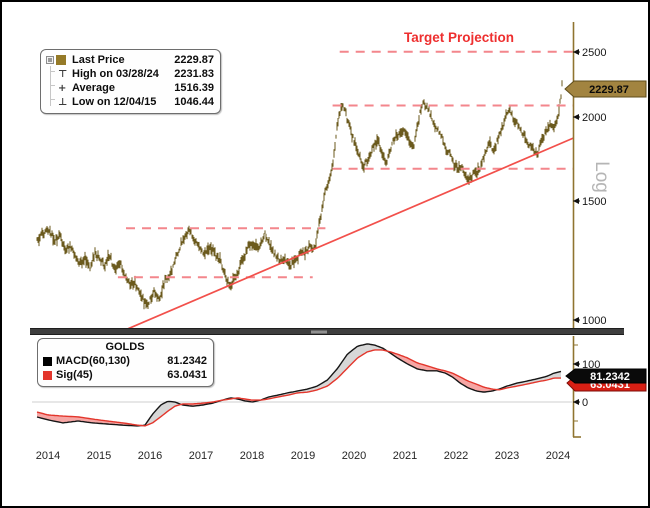 This screenshot has height=508, width=650. Describe the element at coordinates (405, 456) in the screenshot. I see `year-label-2021: 2021` at that location.